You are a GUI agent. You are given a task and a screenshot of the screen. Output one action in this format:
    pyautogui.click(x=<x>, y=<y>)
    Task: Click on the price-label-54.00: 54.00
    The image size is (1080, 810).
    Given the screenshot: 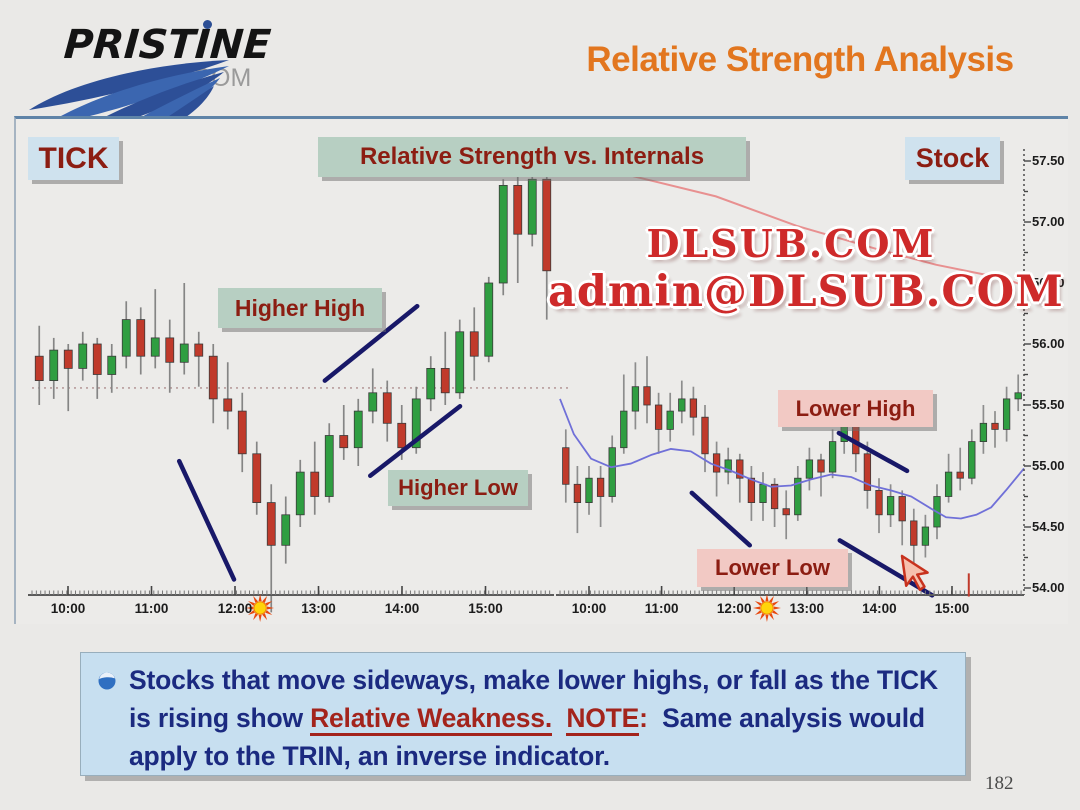 What is the action you would take?
    pyautogui.click(x=1048, y=587)
    